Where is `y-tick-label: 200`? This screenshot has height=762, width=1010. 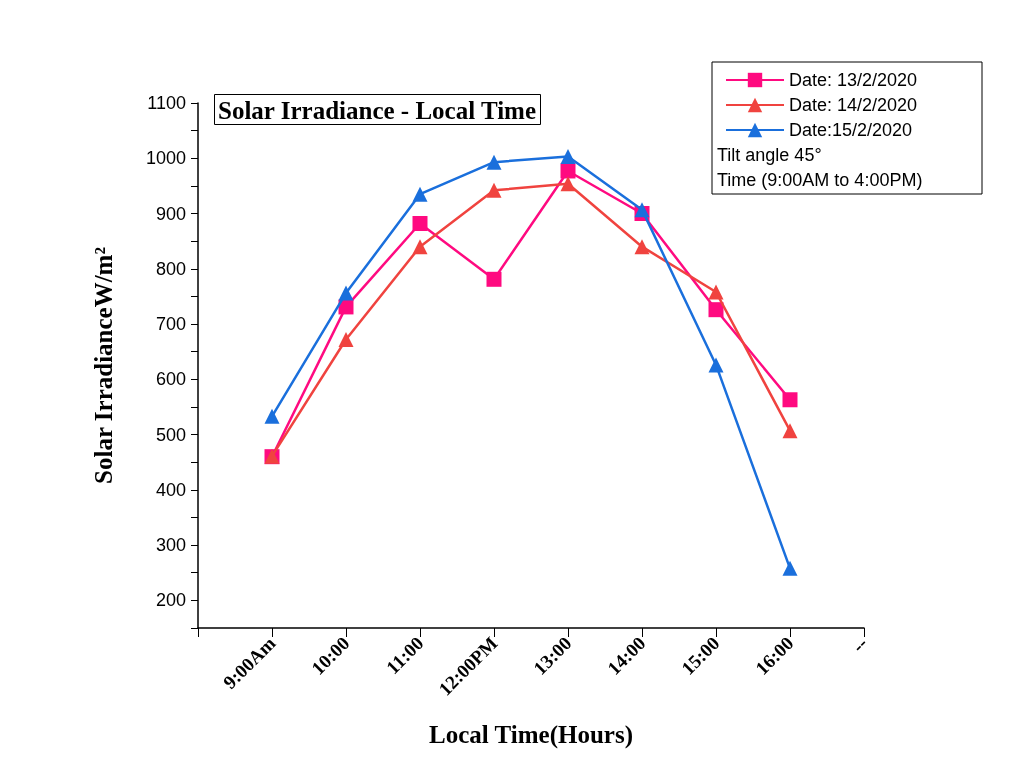
y-tick-label: 200 is located at coordinates (170, 600).